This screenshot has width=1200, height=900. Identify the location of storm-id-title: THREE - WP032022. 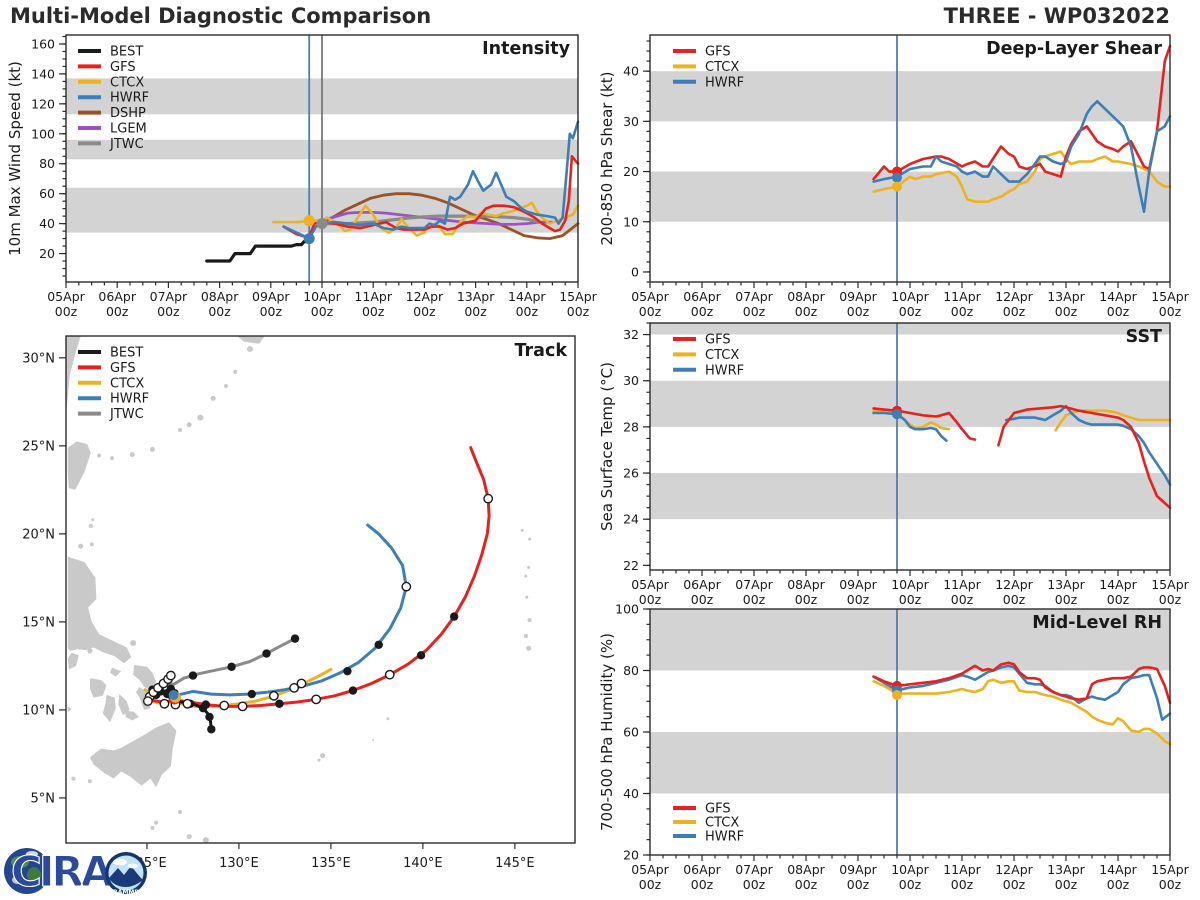
(1056, 16).